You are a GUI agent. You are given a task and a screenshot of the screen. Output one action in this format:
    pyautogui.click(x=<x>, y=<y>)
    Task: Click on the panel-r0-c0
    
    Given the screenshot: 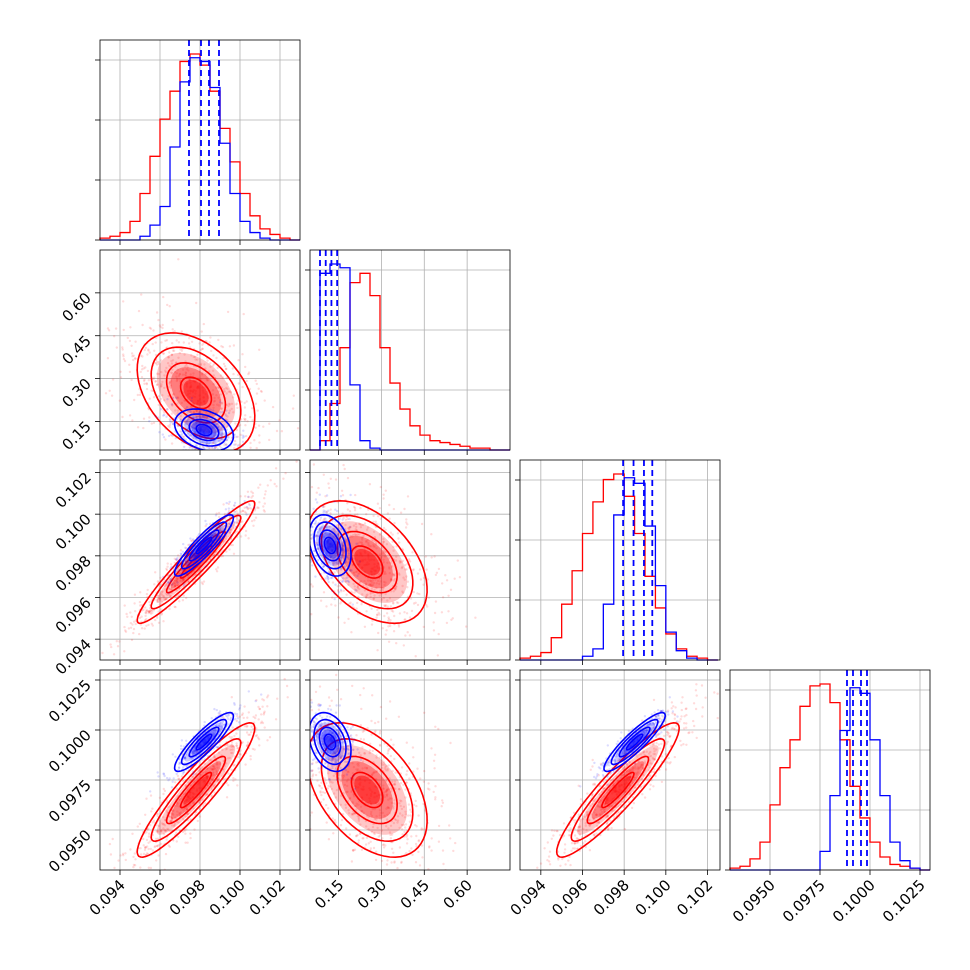 What is the action you would take?
    pyautogui.click(x=198, y=142)
    